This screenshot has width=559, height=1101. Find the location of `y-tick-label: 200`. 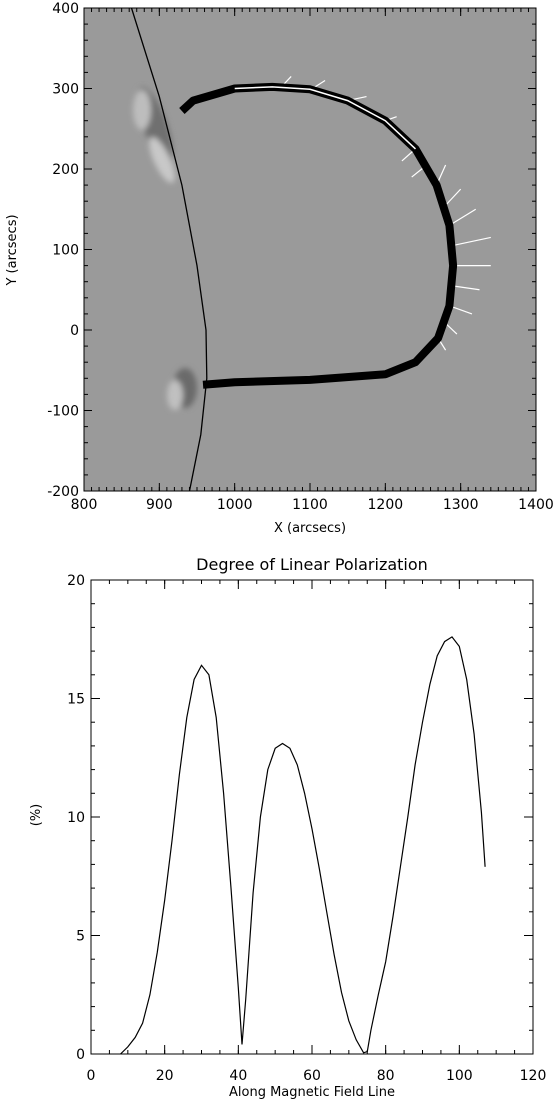

y-tick-label: 200 is located at coordinates (65, 170).